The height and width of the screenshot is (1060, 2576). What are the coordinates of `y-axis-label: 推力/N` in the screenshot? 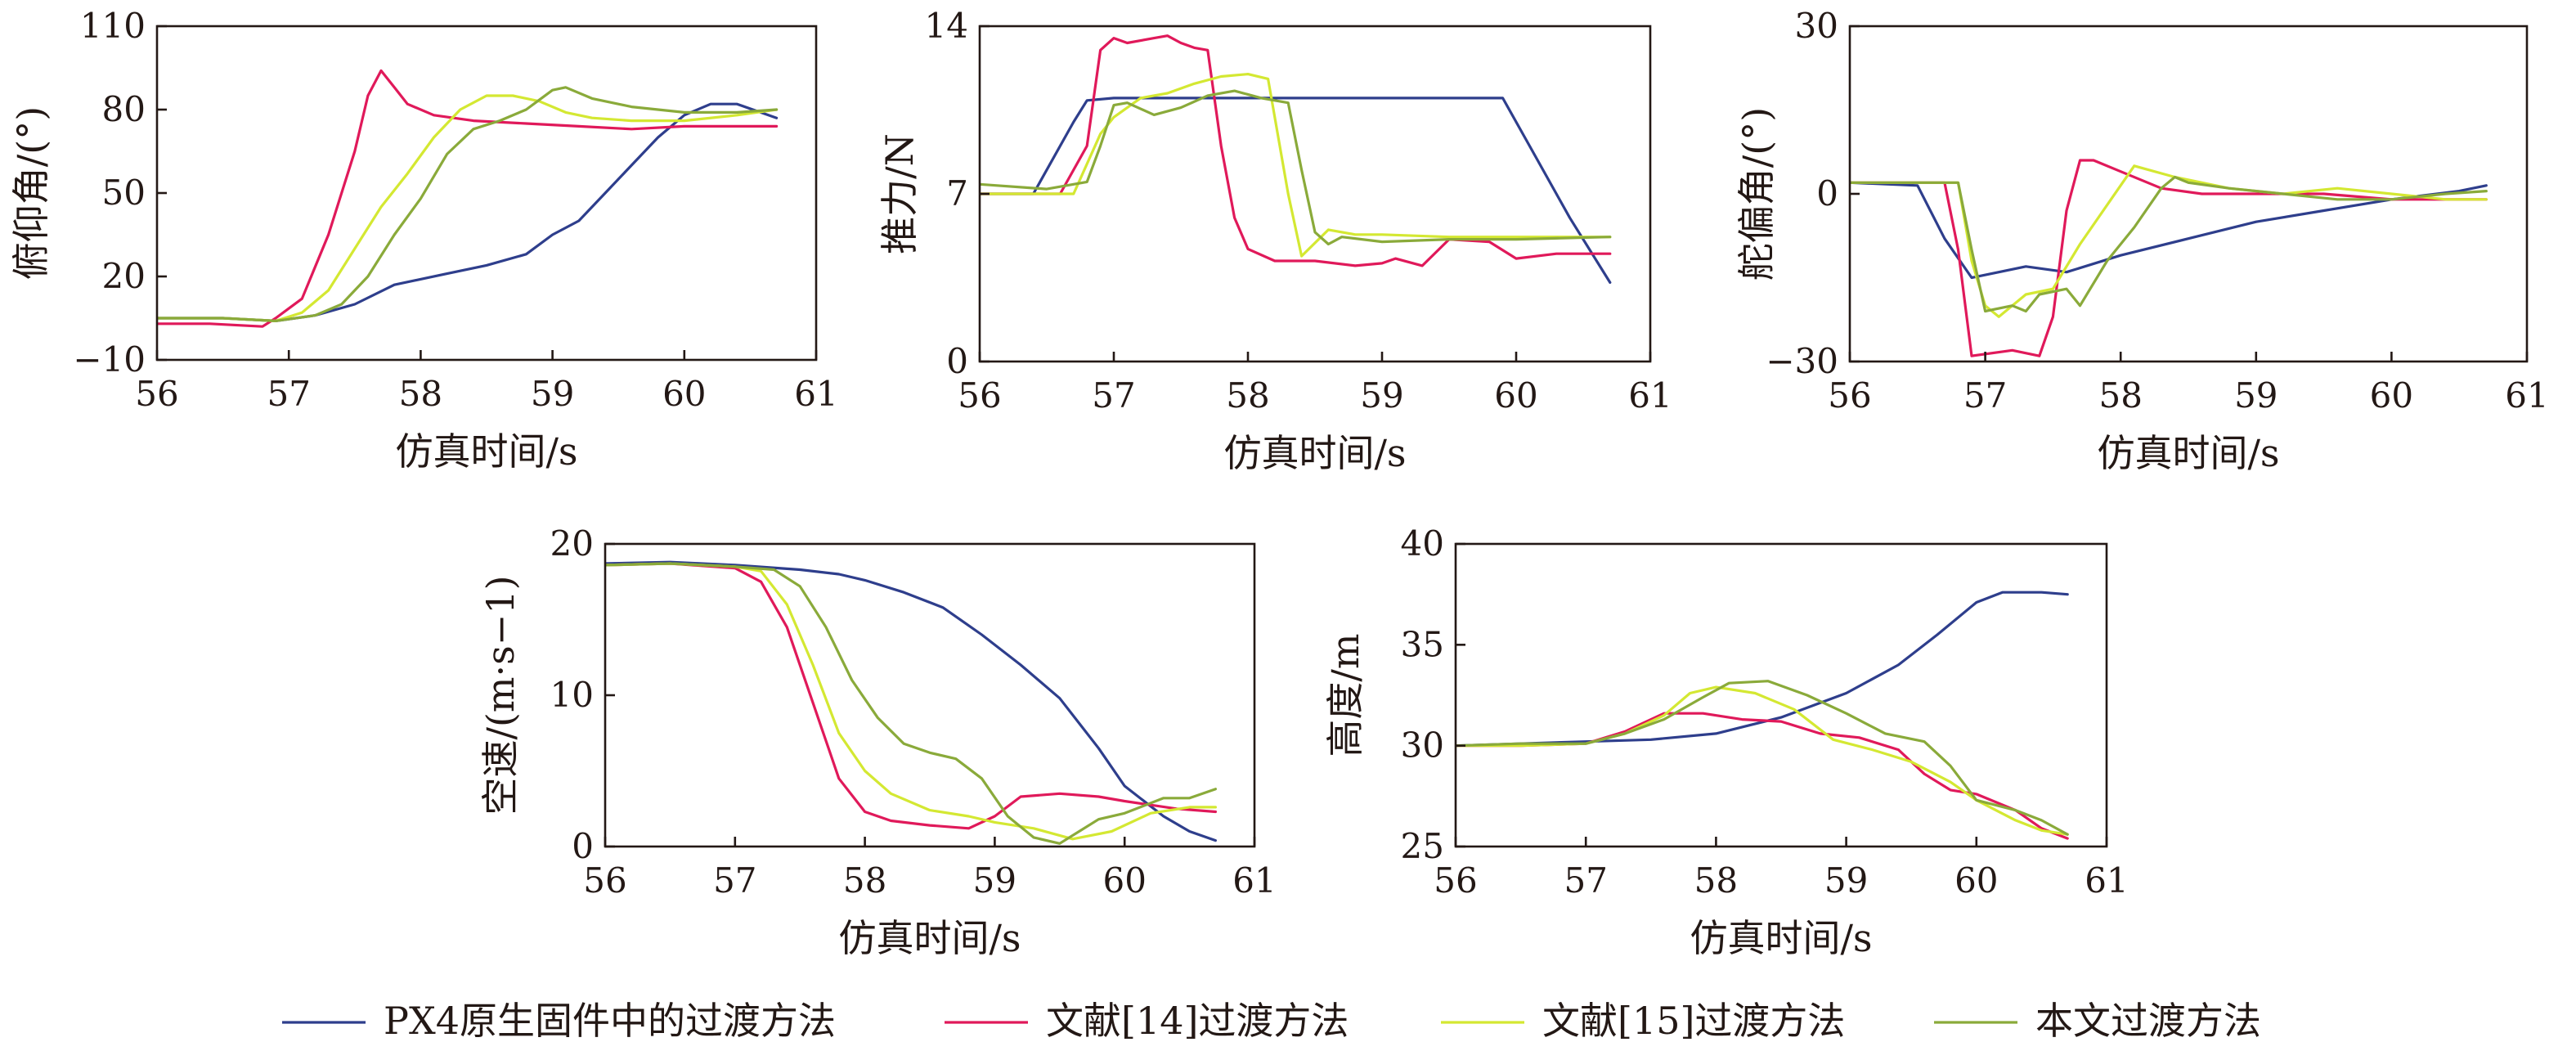 It's located at (899, 193).